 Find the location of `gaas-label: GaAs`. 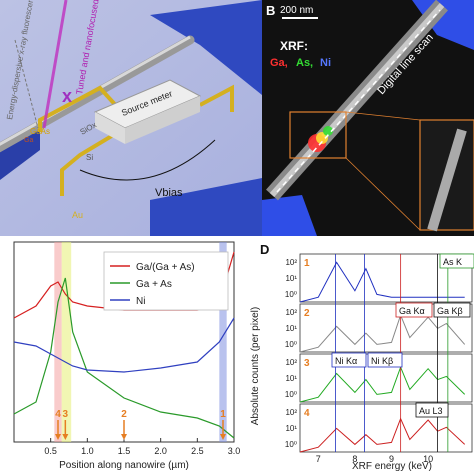

gaas-label: GaAs is located at coordinates (40, 131).